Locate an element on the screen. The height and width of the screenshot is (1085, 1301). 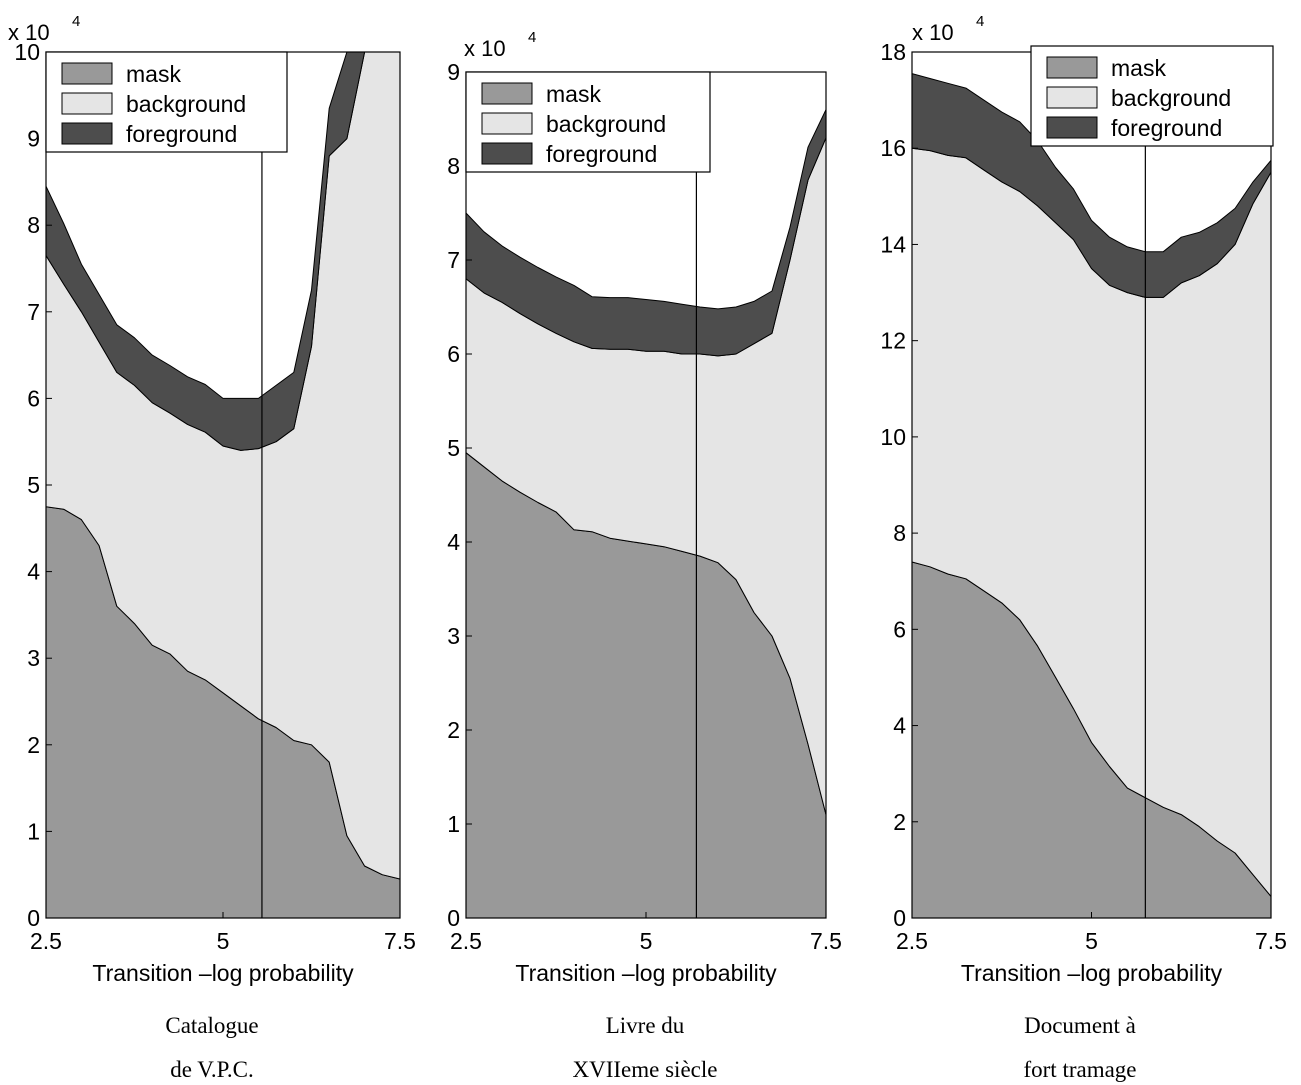
panel-caption: Livre du is located at coordinates (645, 1025).